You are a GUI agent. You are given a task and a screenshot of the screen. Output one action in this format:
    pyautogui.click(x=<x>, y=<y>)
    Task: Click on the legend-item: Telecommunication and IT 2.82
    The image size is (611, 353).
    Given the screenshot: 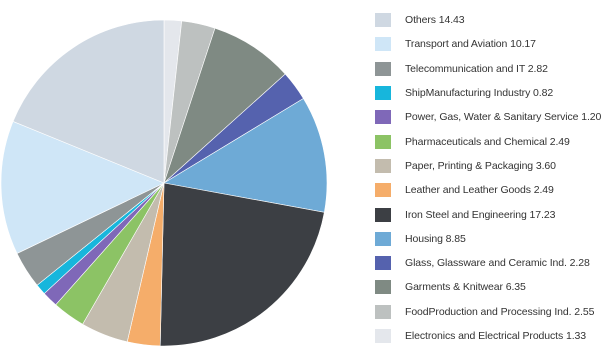 What is the action you would take?
    pyautogui.click(x=493, y=69)
    